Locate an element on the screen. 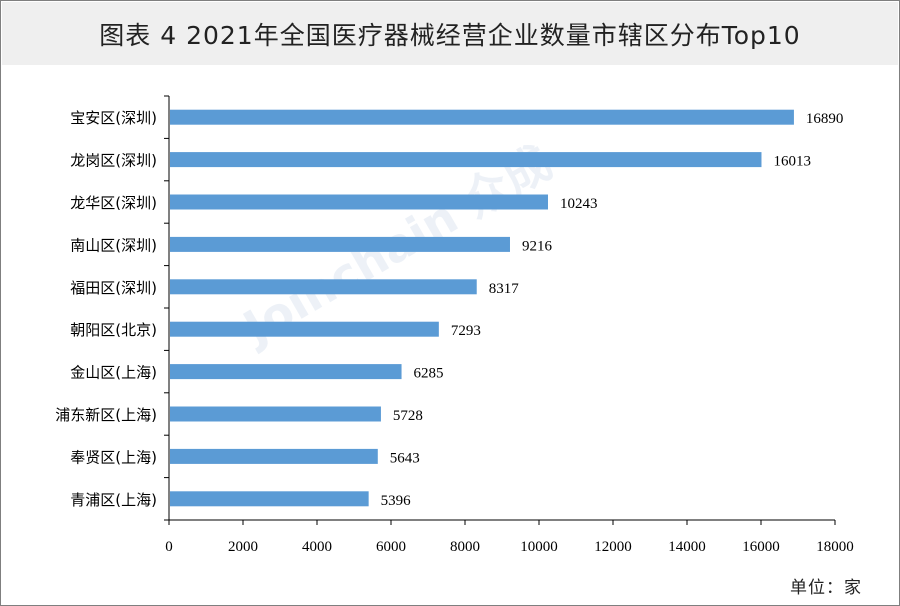 The height and width of the screenshot is (606, 900). value-label: 7293 is located at coordinates (466, 331).